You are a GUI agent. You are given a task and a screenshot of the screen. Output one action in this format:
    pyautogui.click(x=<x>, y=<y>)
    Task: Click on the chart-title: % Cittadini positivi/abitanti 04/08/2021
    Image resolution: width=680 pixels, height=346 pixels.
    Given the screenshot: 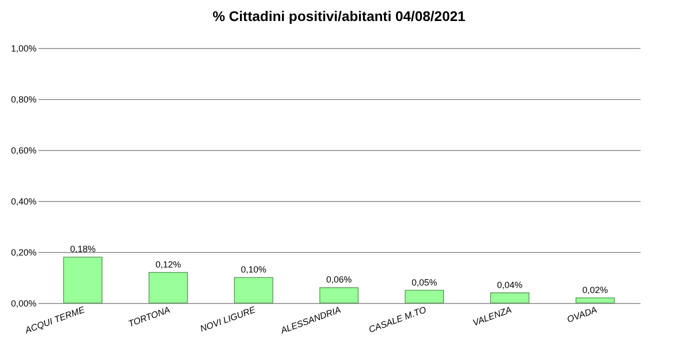 What is the action you would take?
    pyautogui.click(x=339, y=16)
    